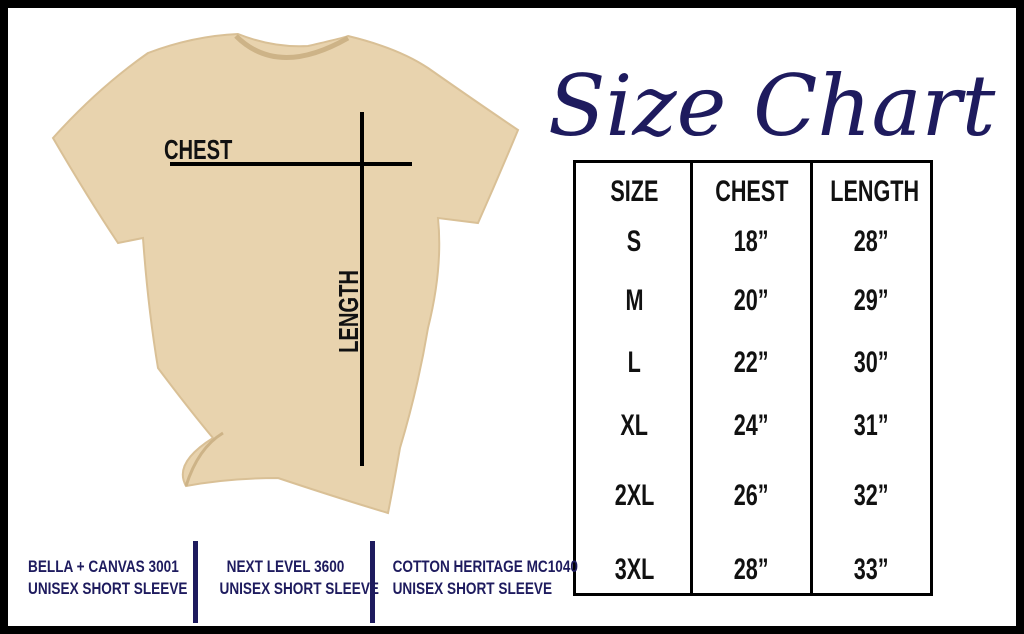  What do you see at coordinates (751, 425) in the screenshot?
I see `cell-chest: 24”` at bounding box center [751, 425].